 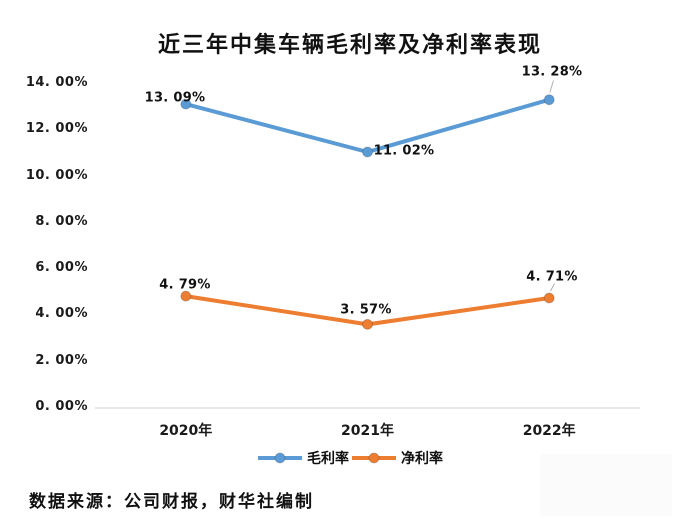 I want to click on y-tick-label: 8. 00%, so click(x=61, y=221).